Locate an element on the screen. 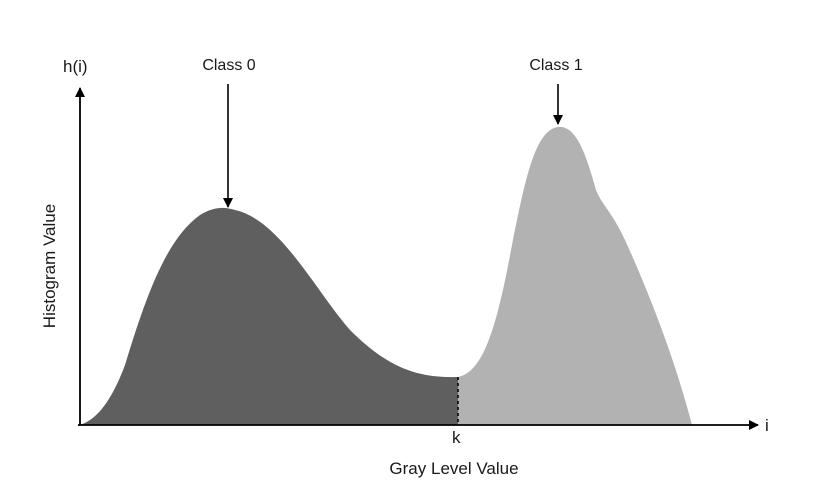  class1-label: Class 1 is located at coordinates (555, 65).